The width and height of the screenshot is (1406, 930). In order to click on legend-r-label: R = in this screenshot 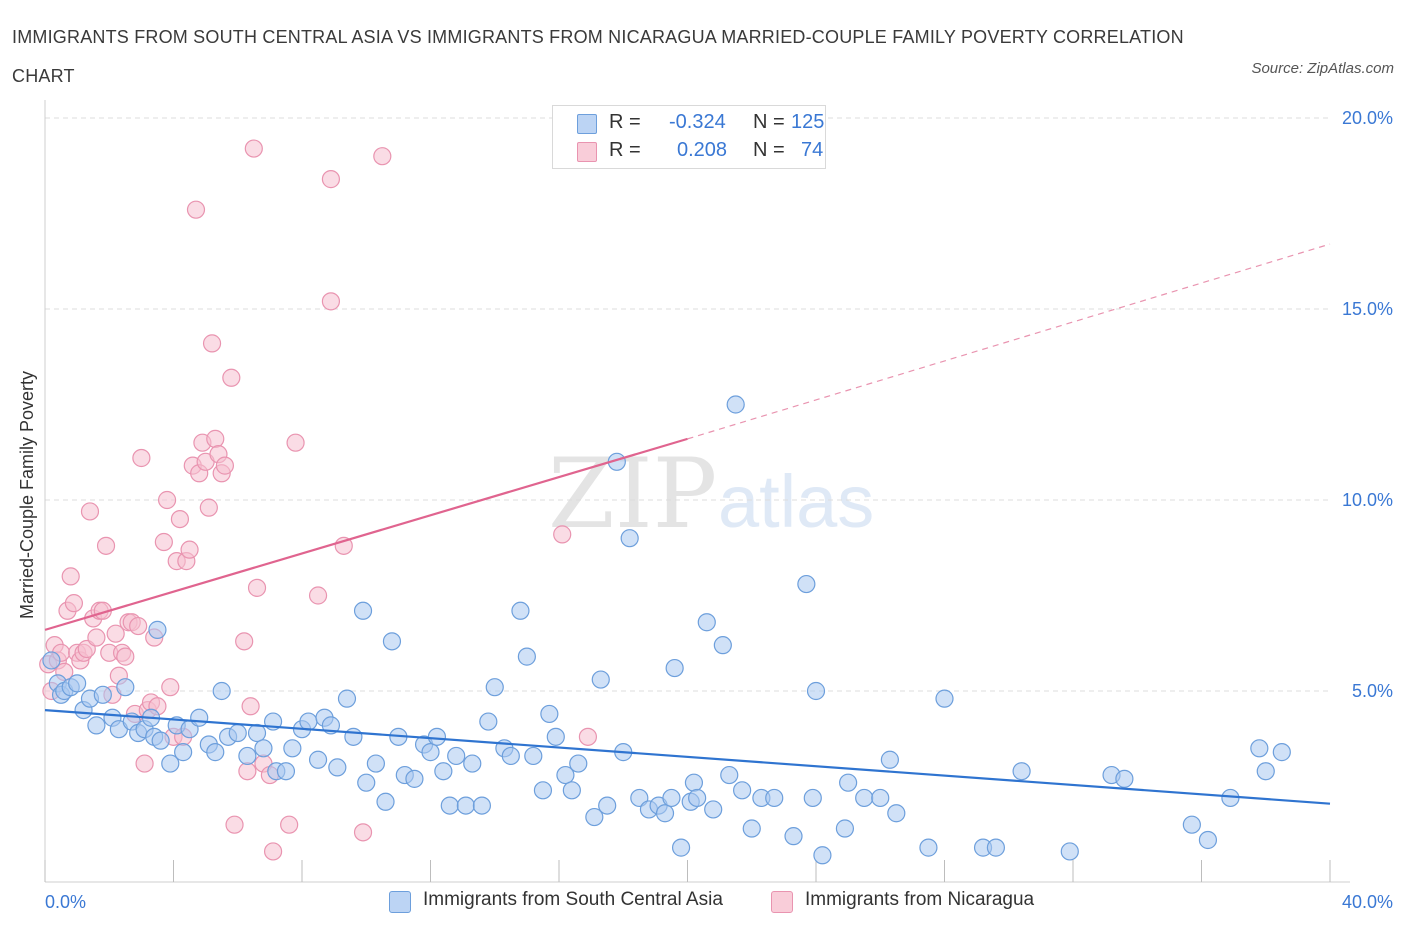, I will do `click(625, 122)`.